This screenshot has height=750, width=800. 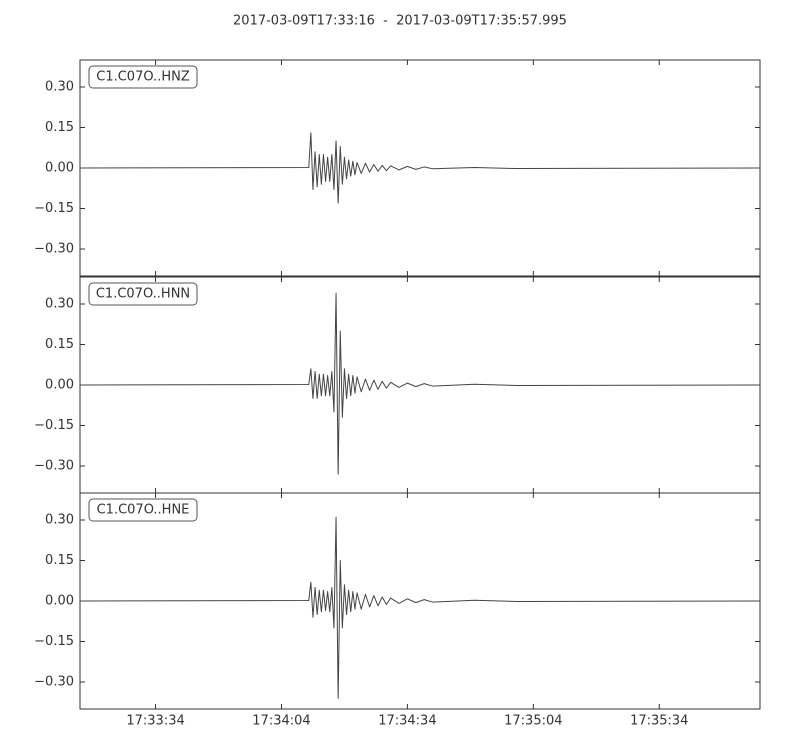 I want to click on trace-label: C1.C07O..HNE, so click(x=143, y=510).